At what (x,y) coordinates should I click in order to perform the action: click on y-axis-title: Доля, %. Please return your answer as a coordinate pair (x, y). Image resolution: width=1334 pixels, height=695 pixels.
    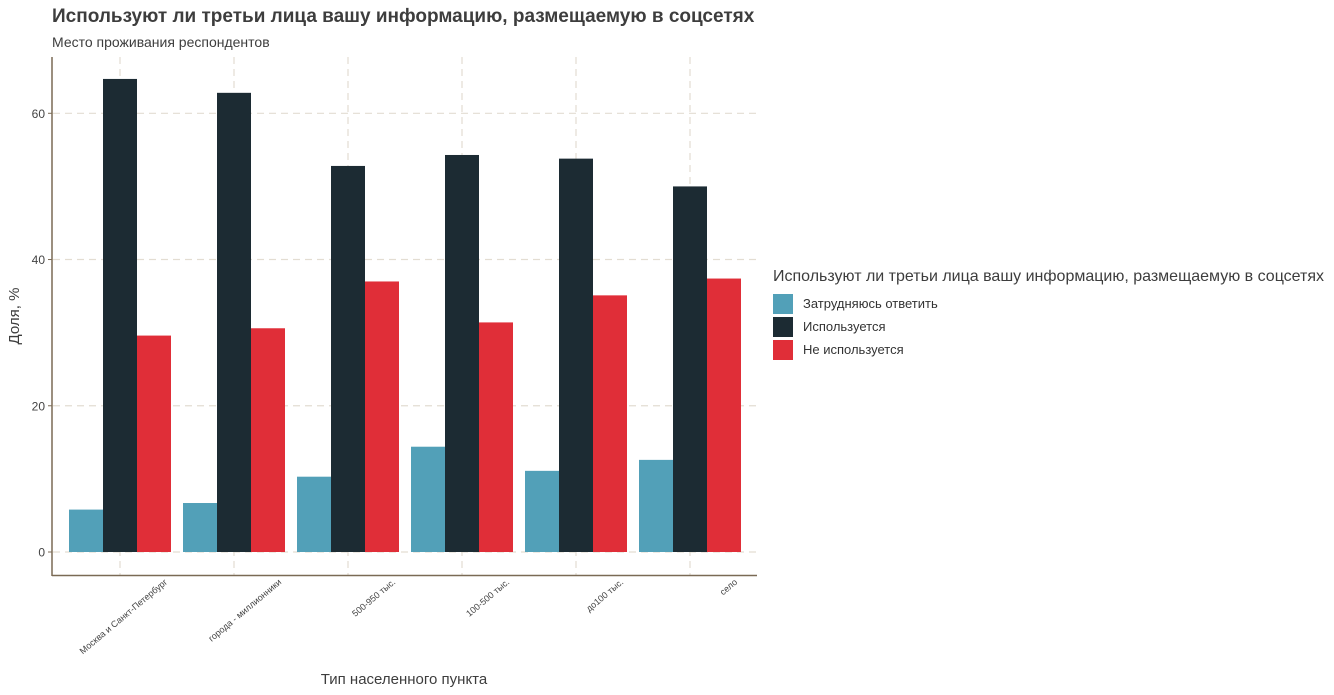
    Looking at the image, I should click on (14, 316).